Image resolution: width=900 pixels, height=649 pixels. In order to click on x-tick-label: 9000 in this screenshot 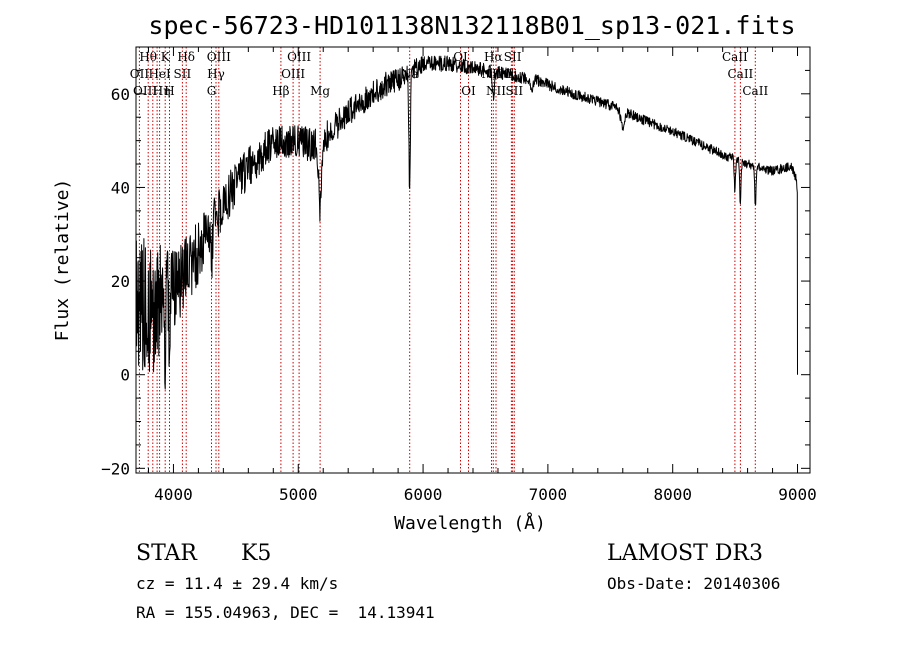, I will do `click(797, 494)`.